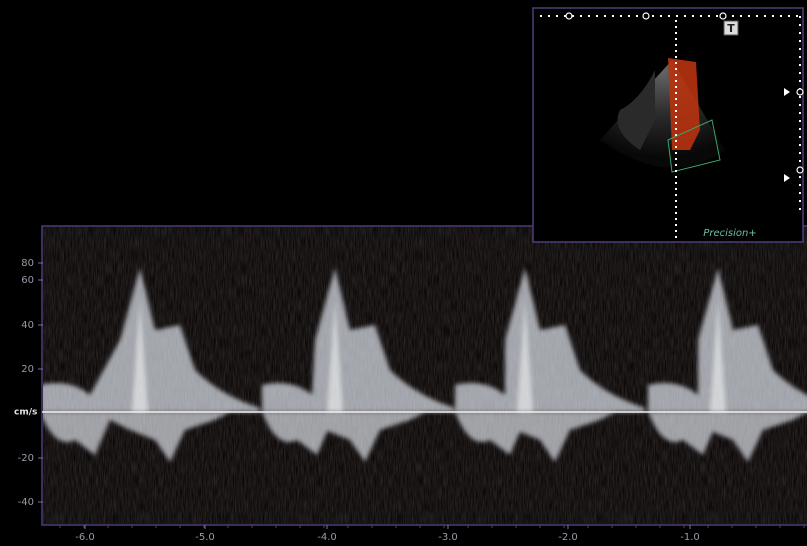 The width and height of the screenshot is (807, 546). What do you see at coordinates (327, 537) in the screenshot?
I see `time-tick-label: -4.0` at bounding box center [327, 537].